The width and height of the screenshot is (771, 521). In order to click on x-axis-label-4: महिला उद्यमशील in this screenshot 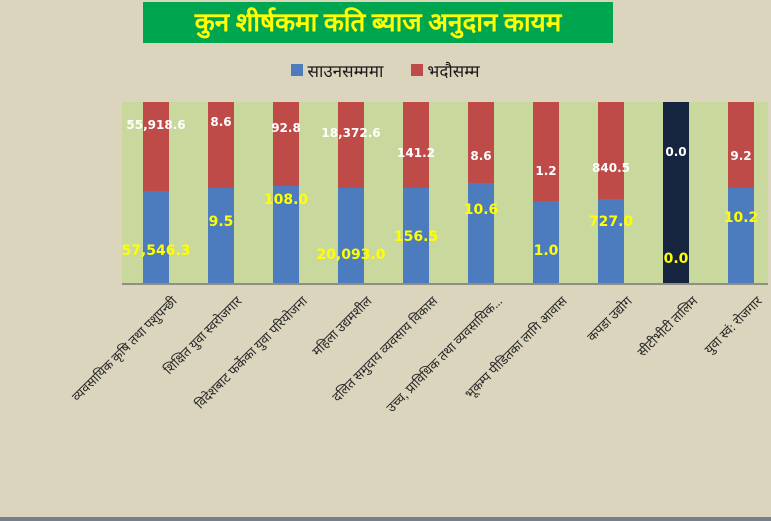, I will do `click(342, 326)`.